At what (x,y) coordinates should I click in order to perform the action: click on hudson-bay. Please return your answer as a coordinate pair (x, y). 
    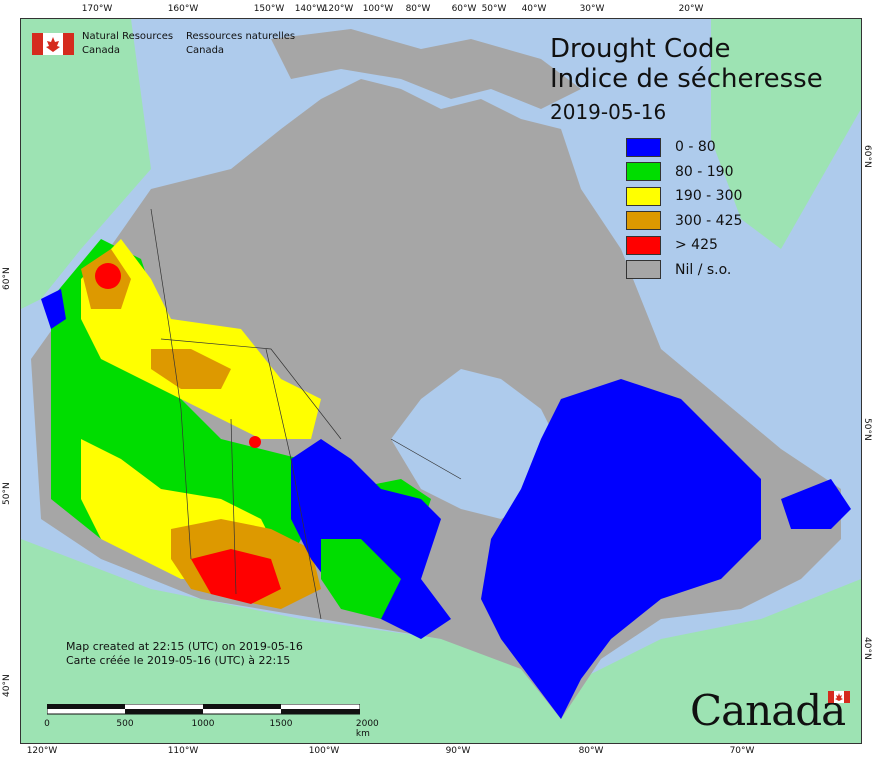
    Looking at the image, I should click on (476, 444).